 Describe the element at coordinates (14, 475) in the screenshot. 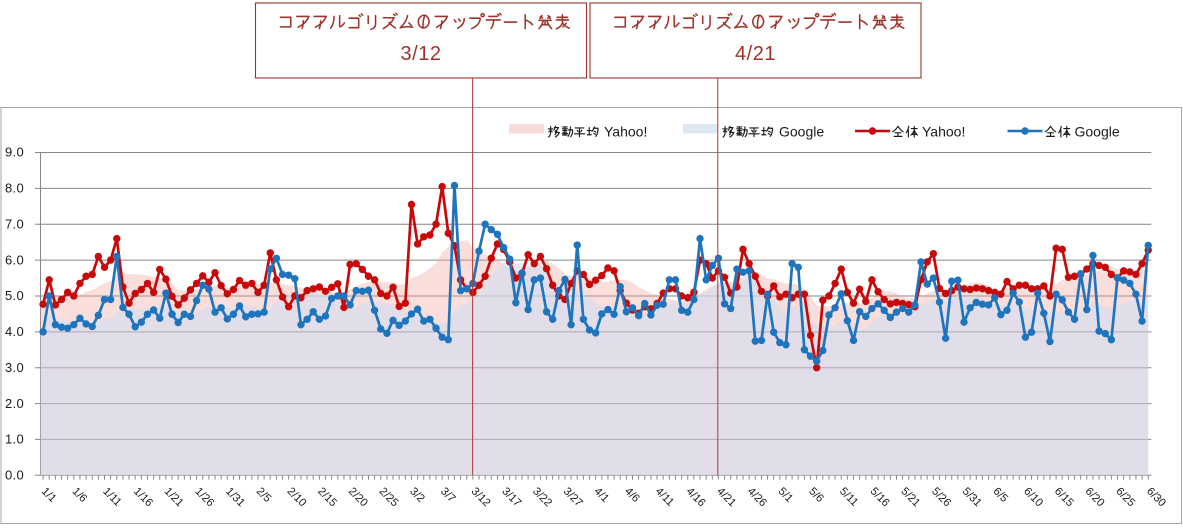

I see `svg-text: 0.0` at that location.